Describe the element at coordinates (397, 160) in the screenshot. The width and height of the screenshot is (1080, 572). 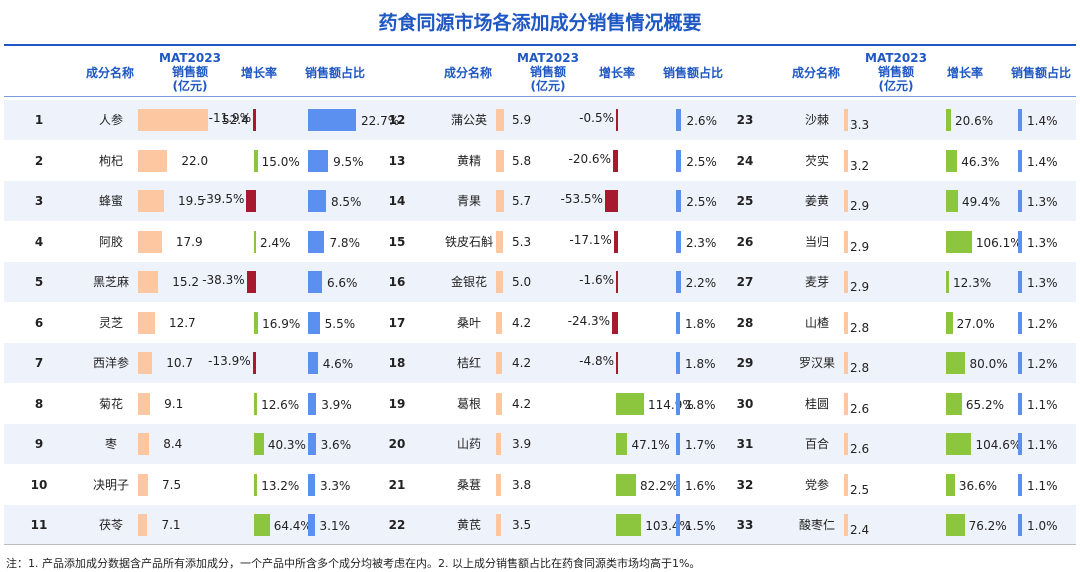
I see `rank-label: 13` at that location.